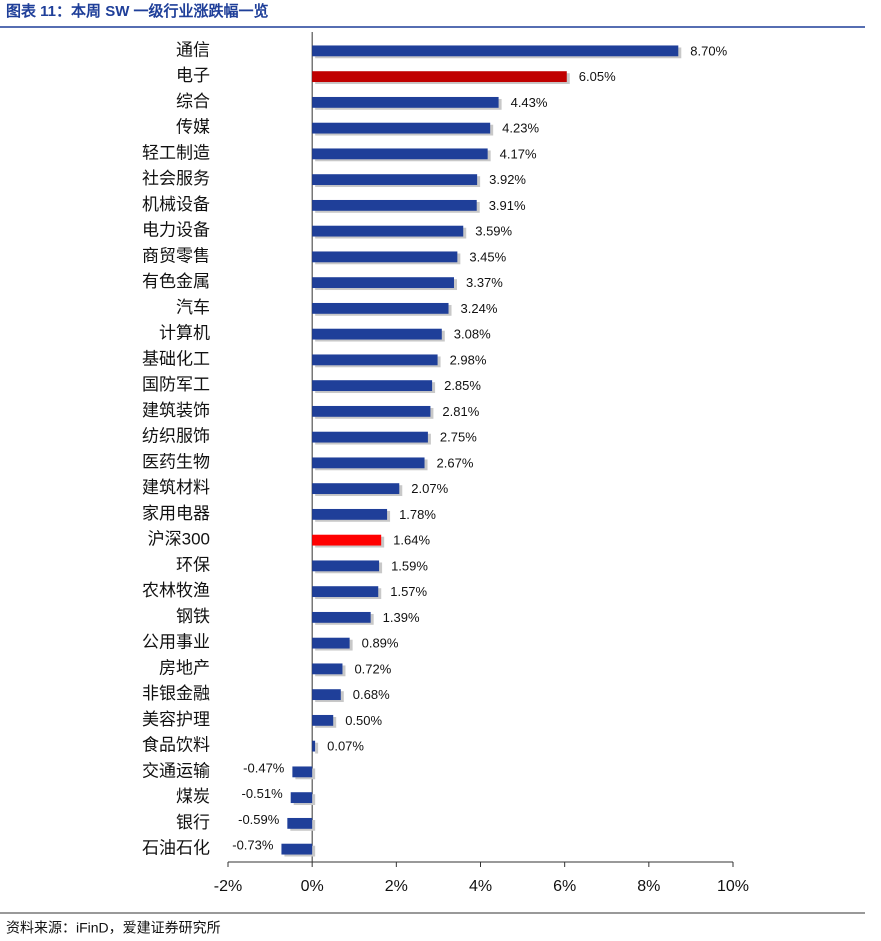 This screenshot has height=941, width=881. Describe the element at coordinates (472, 334) in the screenshot. I see `value-label: 3.08%` at that location.